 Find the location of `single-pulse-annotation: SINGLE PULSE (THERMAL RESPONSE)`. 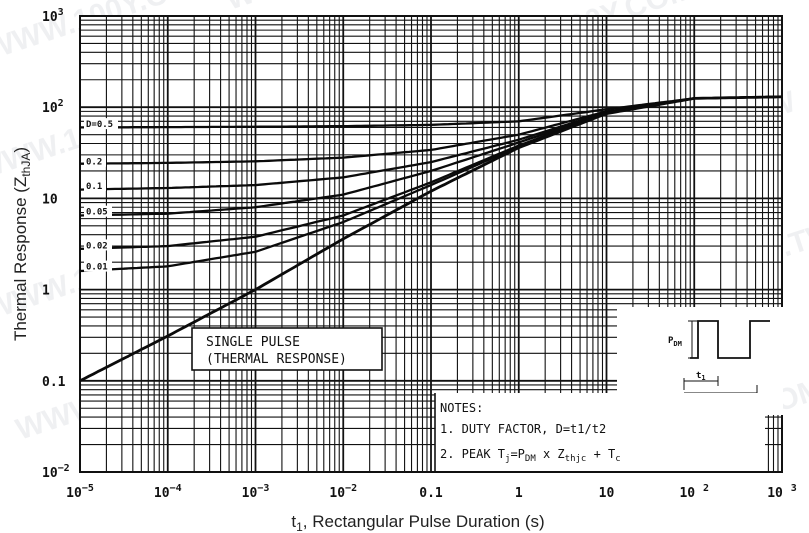

single-pulse-annotation: SINGLE PULSE (THERMAL RESPONSE) is located at coordinates (287, 349).